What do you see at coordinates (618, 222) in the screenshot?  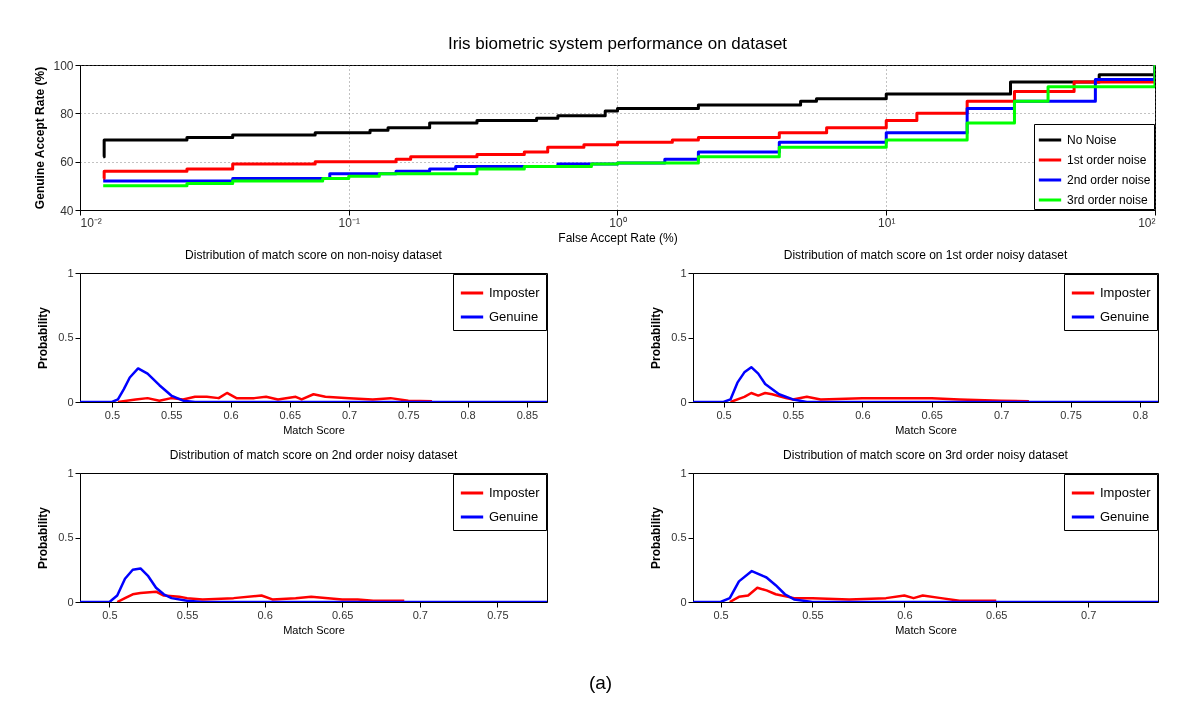 I see `x-tick-label: 10⁰` at bounding box center [618, 222].